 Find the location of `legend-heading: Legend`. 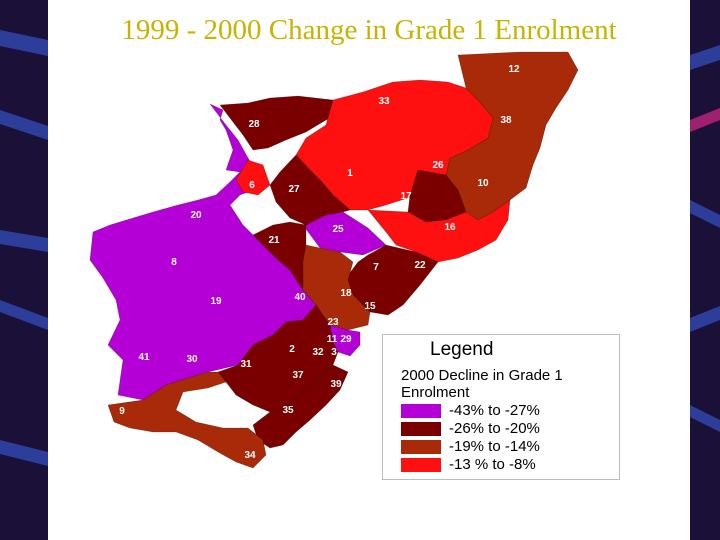

legend-heading: Legend is located at coordinates (462, 349).